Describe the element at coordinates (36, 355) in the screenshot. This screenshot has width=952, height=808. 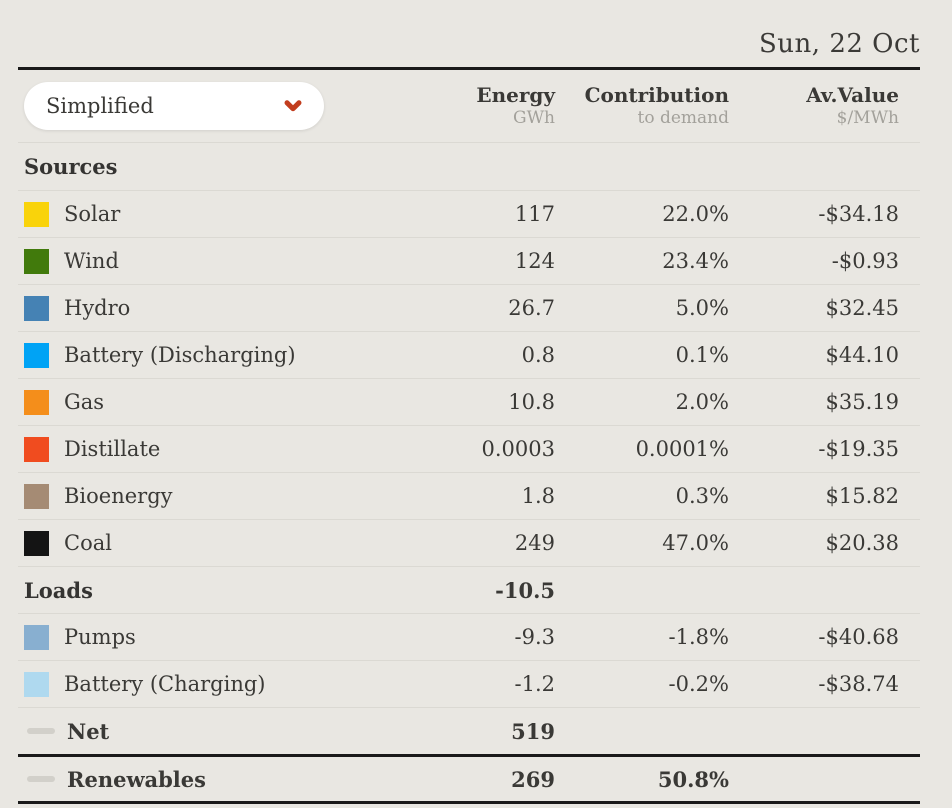
I see `battery-discharging-swatch` at that location.